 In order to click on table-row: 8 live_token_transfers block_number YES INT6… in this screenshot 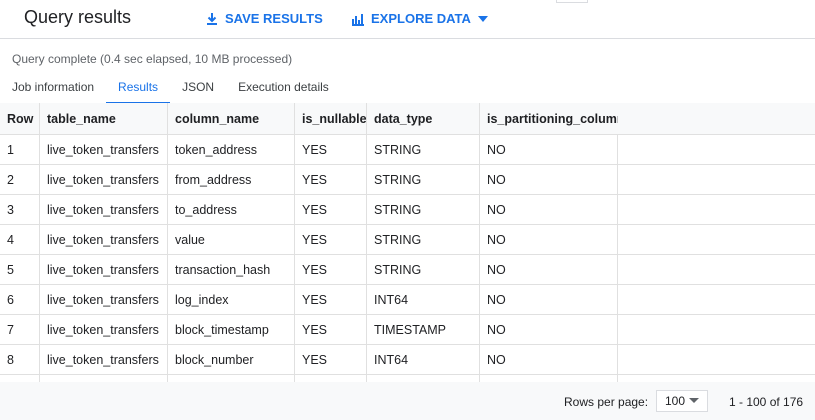, I will do `click(407, 360)`.